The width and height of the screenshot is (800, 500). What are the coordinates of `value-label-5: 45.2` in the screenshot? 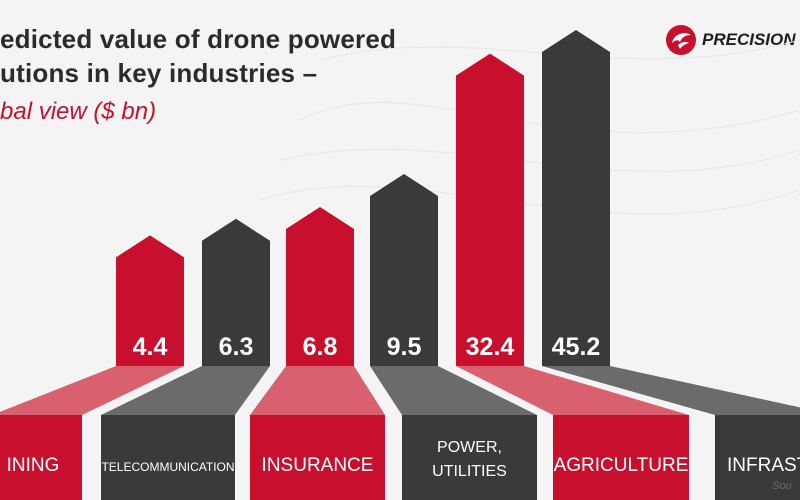 It's located at (576, 347).